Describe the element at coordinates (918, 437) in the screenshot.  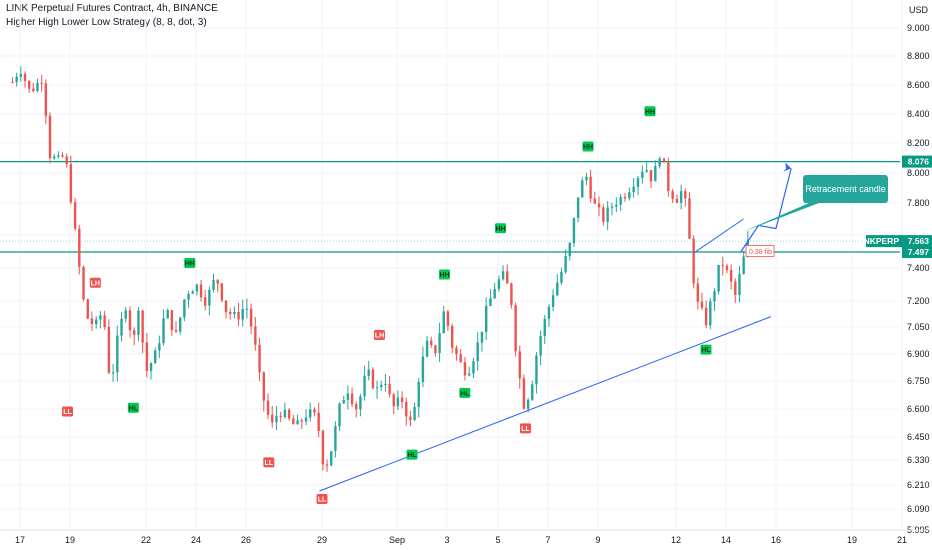
I see `y-tick-label: 6.450` at that location.